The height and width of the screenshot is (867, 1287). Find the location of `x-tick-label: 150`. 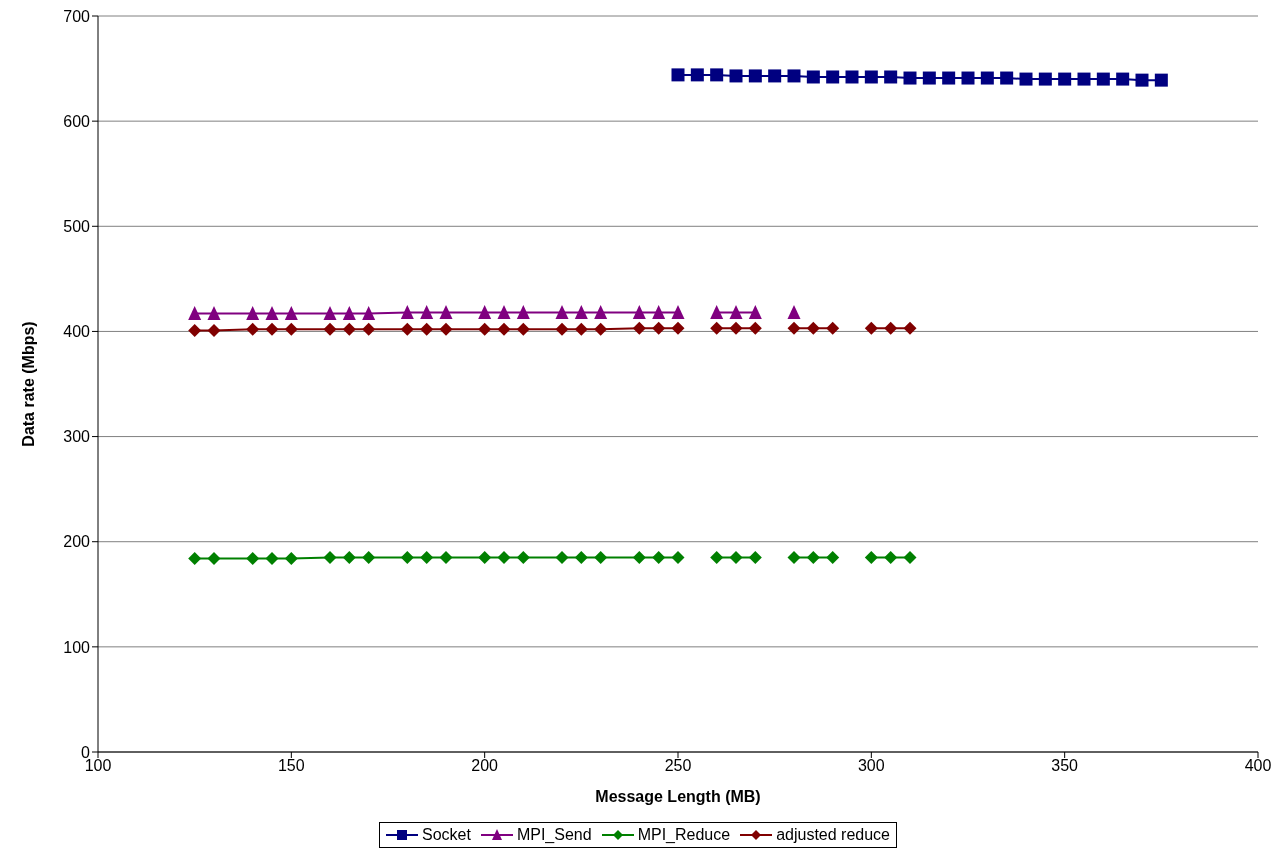

x-tick-label: 150 is located at coordinates (291, 766).